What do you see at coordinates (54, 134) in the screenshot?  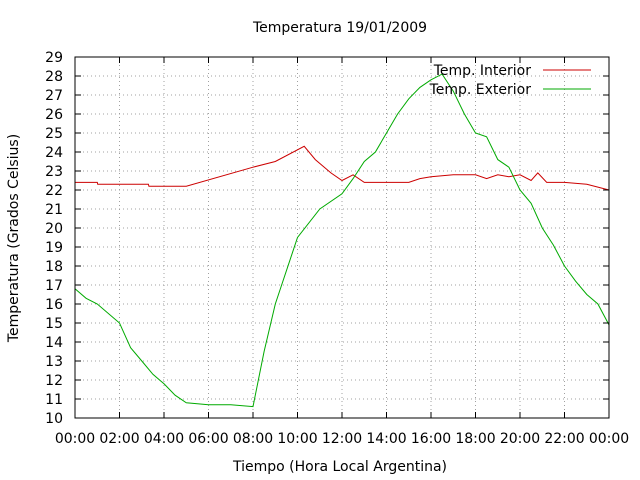 I see `y-tick-label: 25` at bounding box center [54, 134].